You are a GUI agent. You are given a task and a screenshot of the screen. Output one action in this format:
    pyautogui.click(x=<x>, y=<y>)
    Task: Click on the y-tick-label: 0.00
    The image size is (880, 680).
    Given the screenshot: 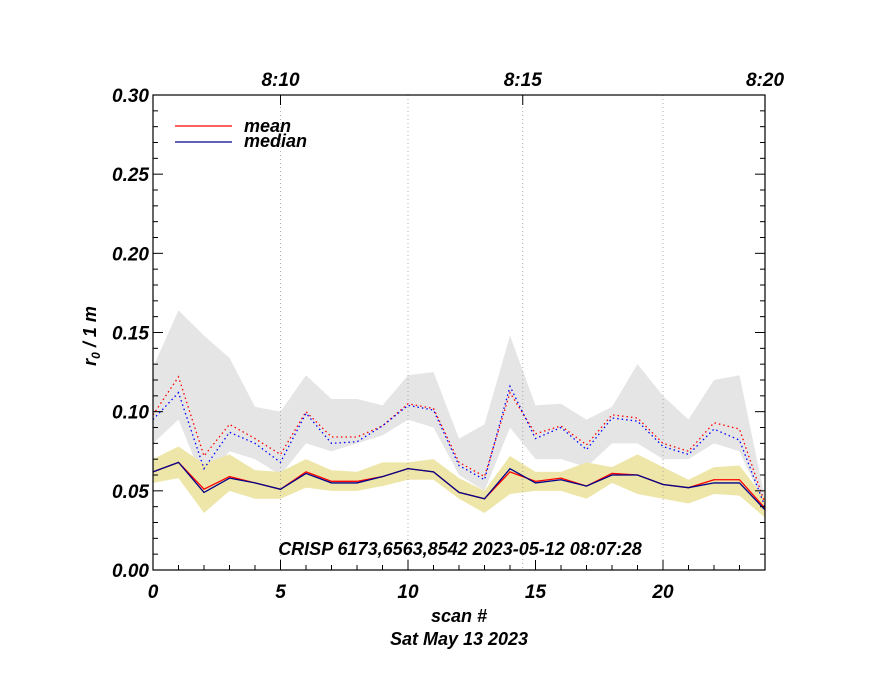 What is the action you would take?
    pyautogui.click(x=130, y=571)
    